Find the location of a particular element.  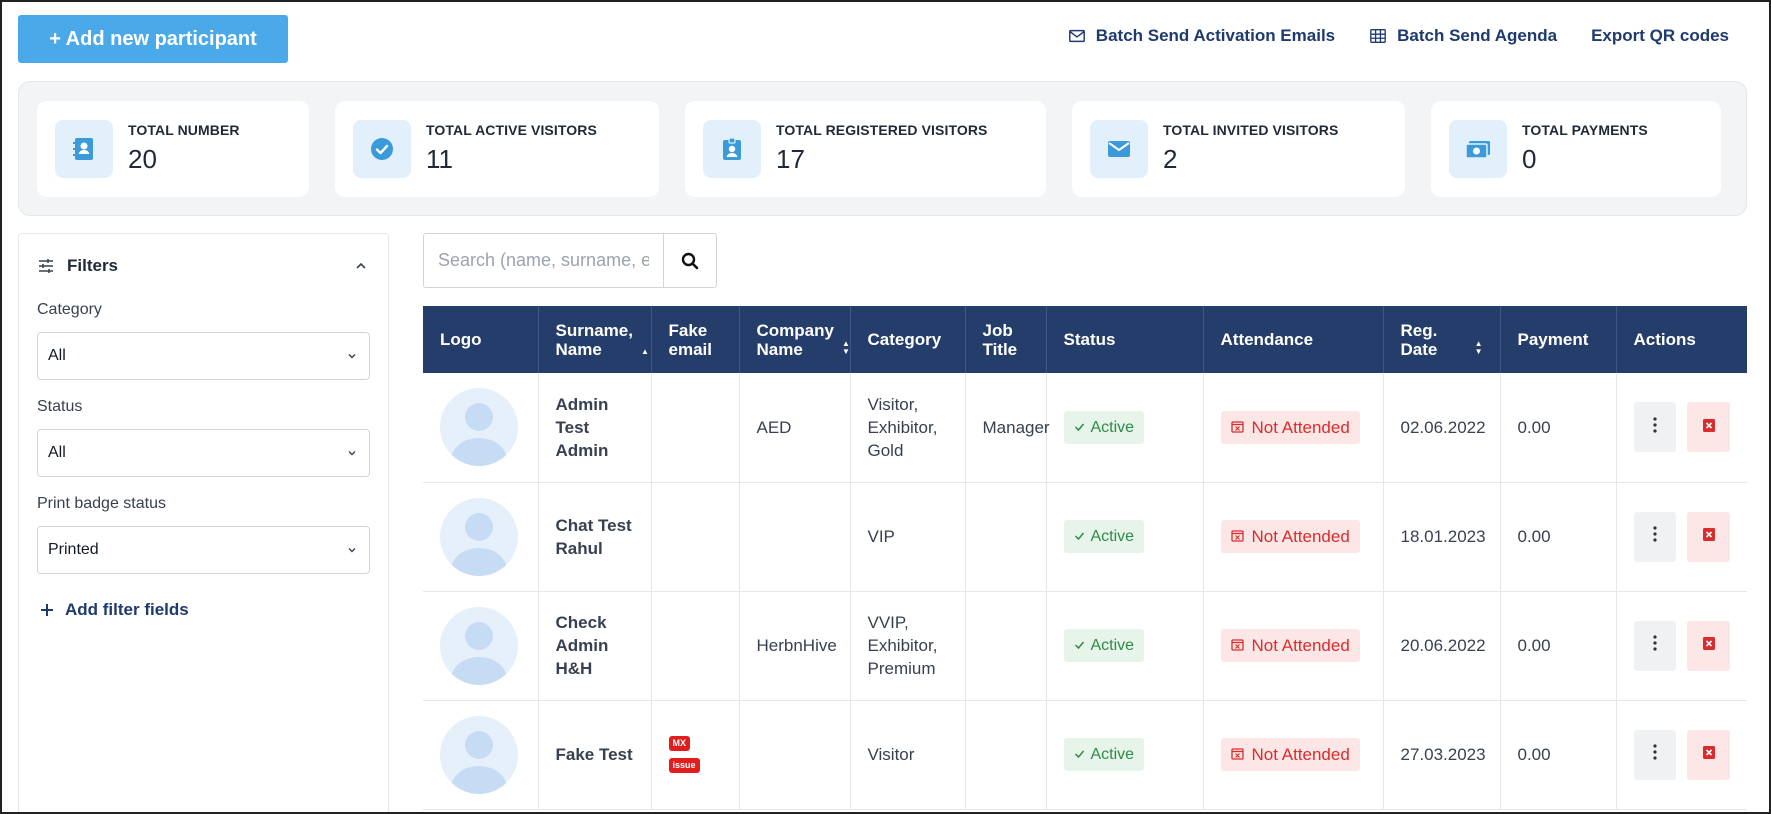

filters-header: Filters is located at coordinates (202, 266).